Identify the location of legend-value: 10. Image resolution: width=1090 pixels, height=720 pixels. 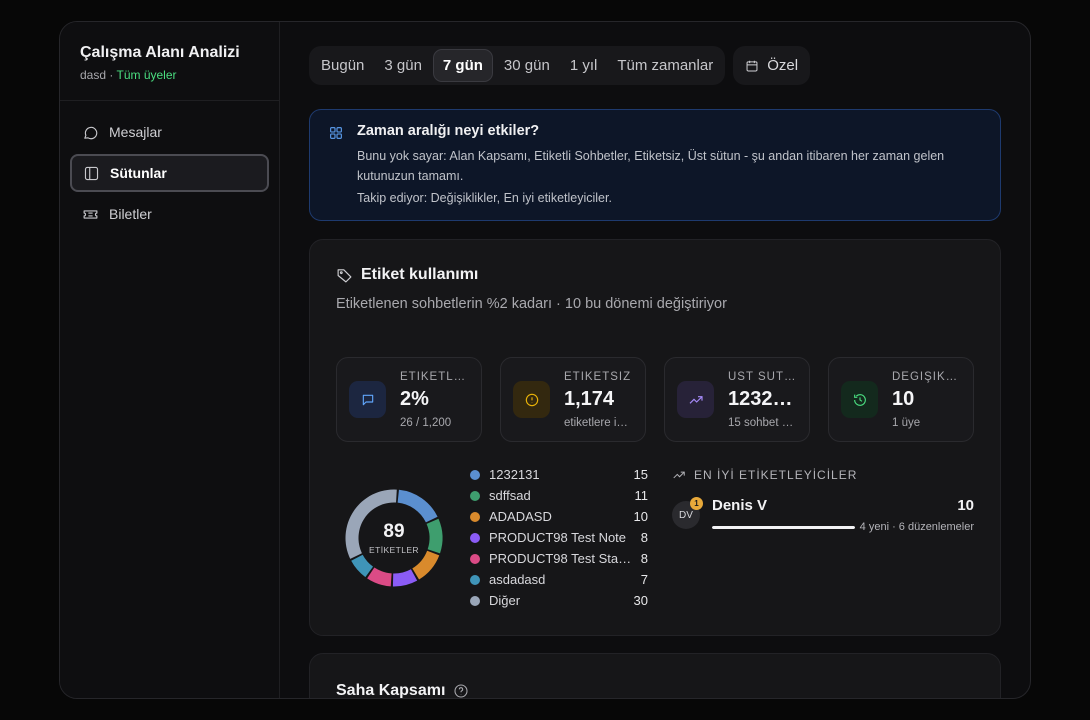
(640, 516).